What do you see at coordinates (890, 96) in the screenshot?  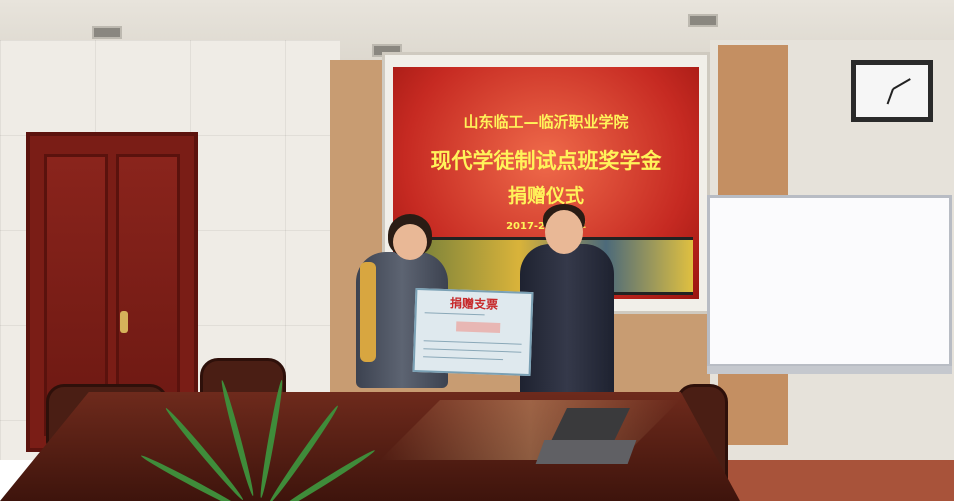 I see `clock-hand-minute` at bounding box center [890, 96].